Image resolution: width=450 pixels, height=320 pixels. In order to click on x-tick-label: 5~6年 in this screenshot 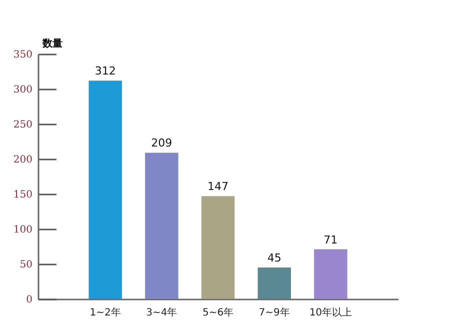, I will do `click(218, 312)`.